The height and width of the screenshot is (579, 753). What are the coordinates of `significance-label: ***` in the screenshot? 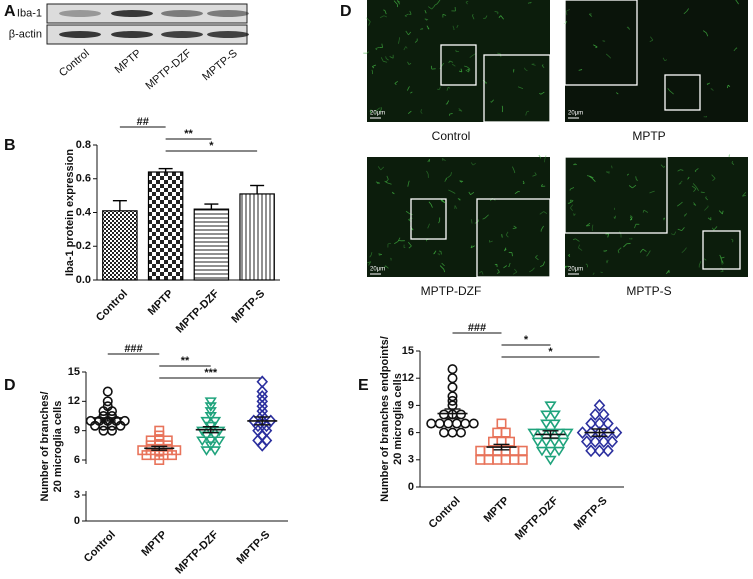 It's located at (211, 373).